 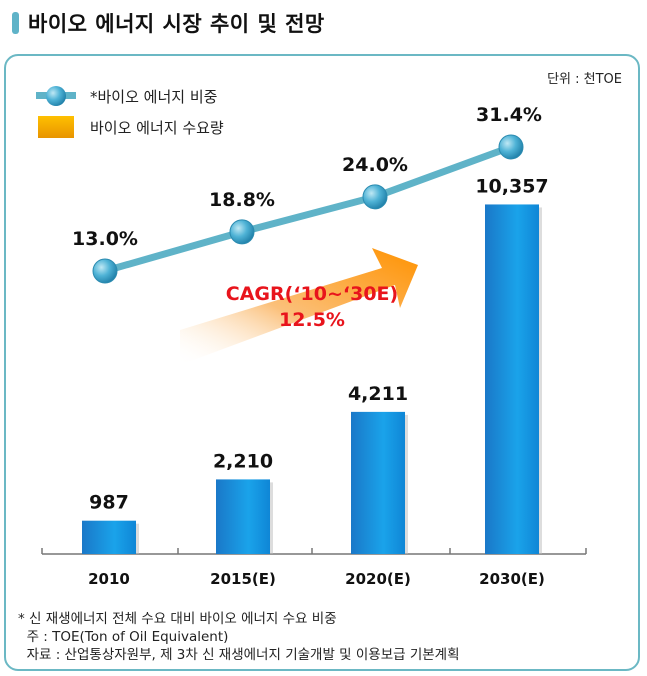 What do you see at coordinates (308, 209) in the screenshot?
I see `share-line` at bounding box center [308, 209].